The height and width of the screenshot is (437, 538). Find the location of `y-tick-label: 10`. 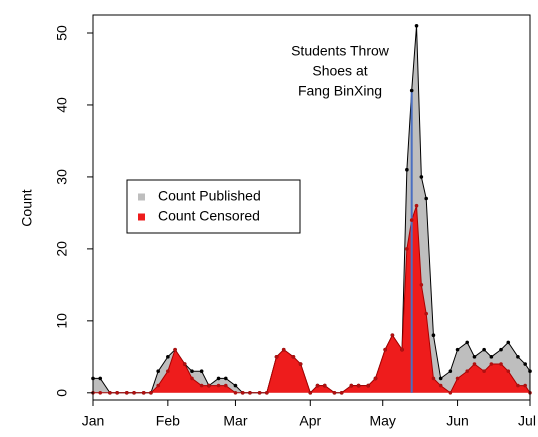

y-tick-label: 10 is located at coordinates (62, 321).